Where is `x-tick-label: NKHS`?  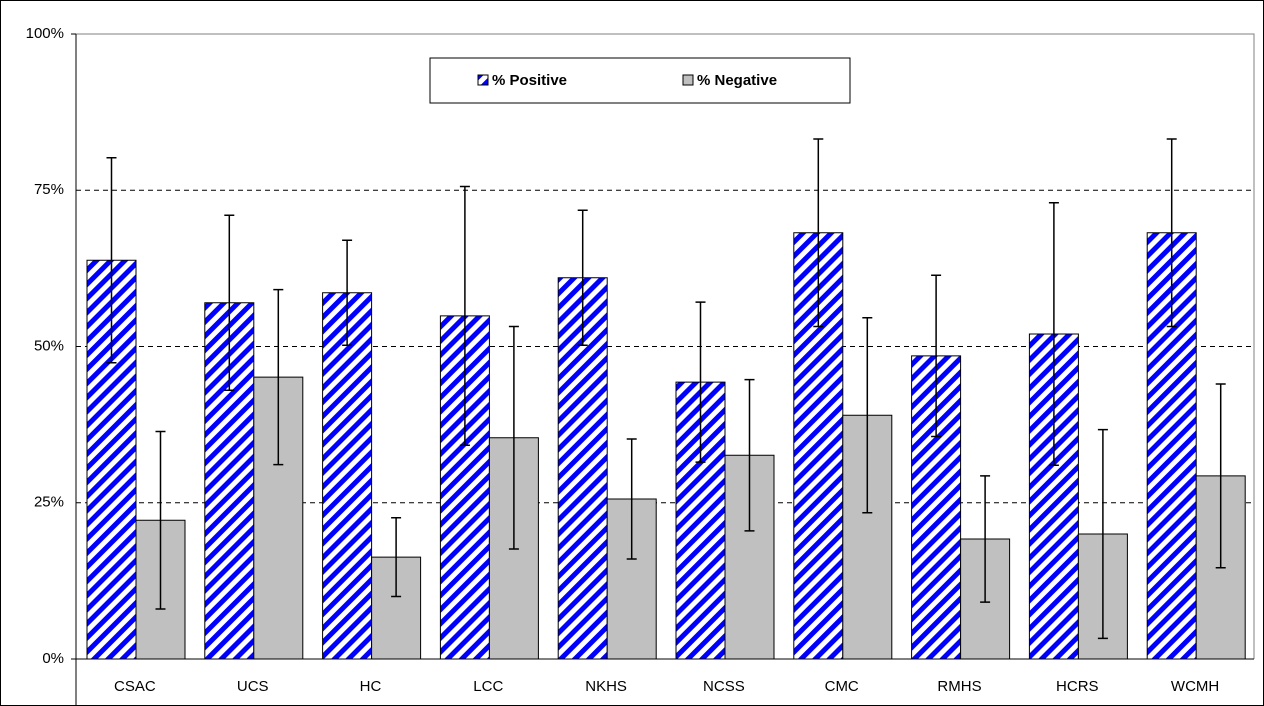
x-tick-label: NKHS is located at coordinates (606, 686).